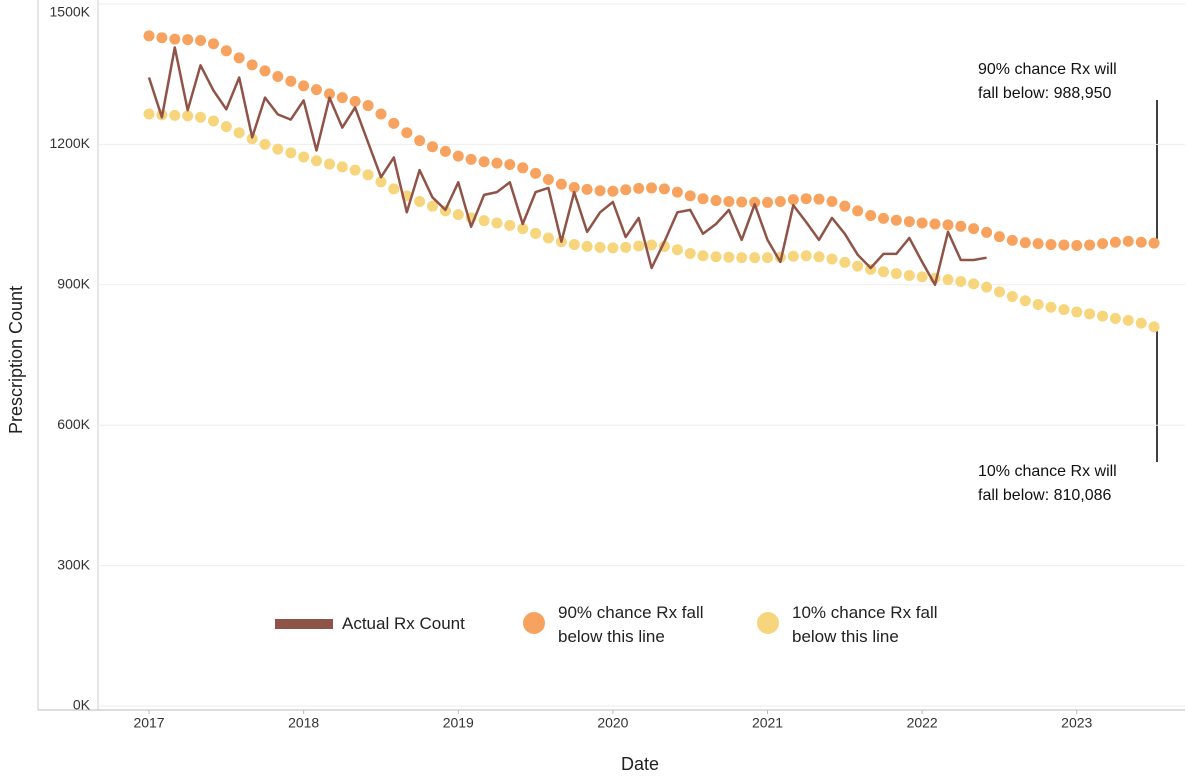 This screenshot has height=778, width=1189. What do you see at coordinates (922, 723) in the screenshot?
I see `x-tick-label: 2022` at bounding box center [922, 723].